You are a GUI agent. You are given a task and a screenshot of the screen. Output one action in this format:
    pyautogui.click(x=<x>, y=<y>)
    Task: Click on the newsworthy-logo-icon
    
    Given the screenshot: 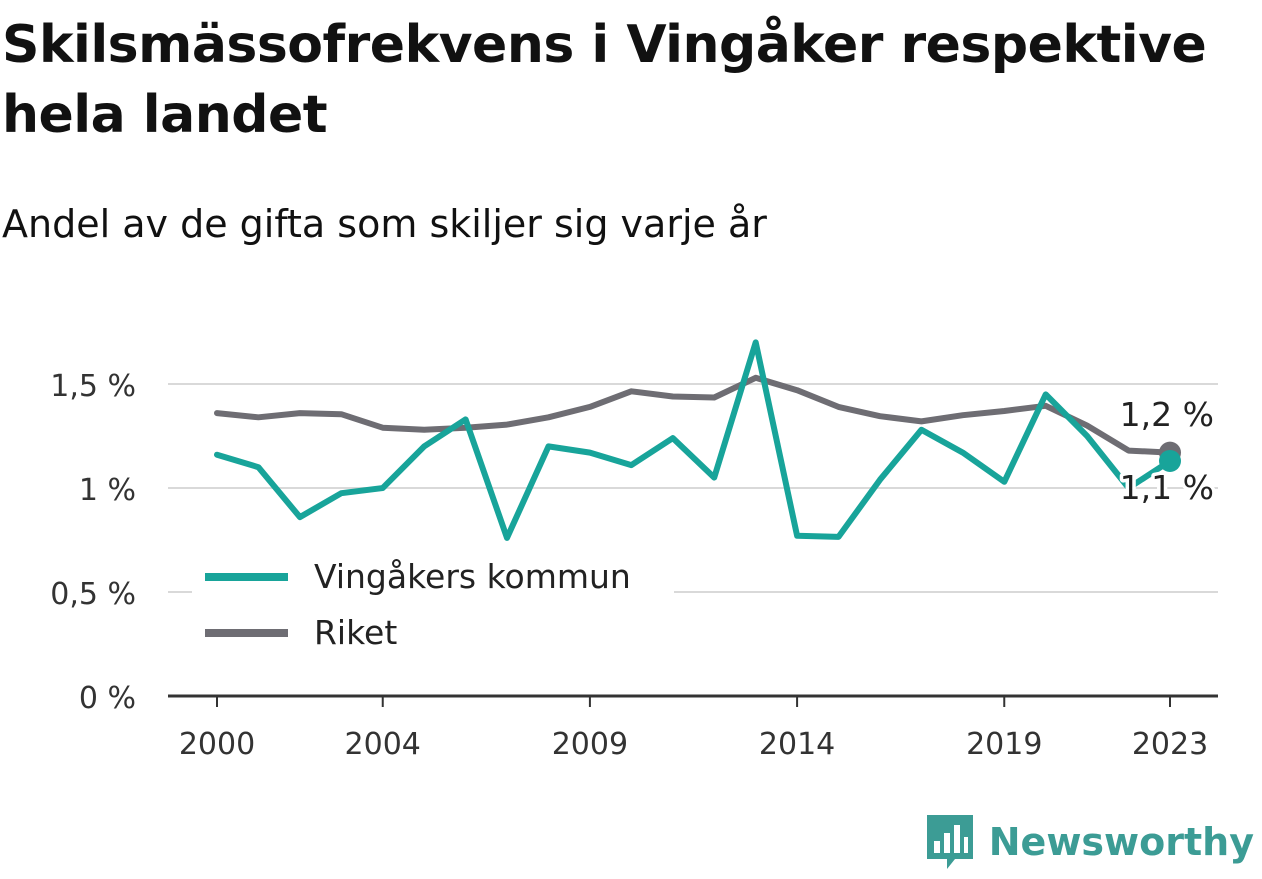 What is the action you would take?
    pyautogui.click(x=949, y=842)
    